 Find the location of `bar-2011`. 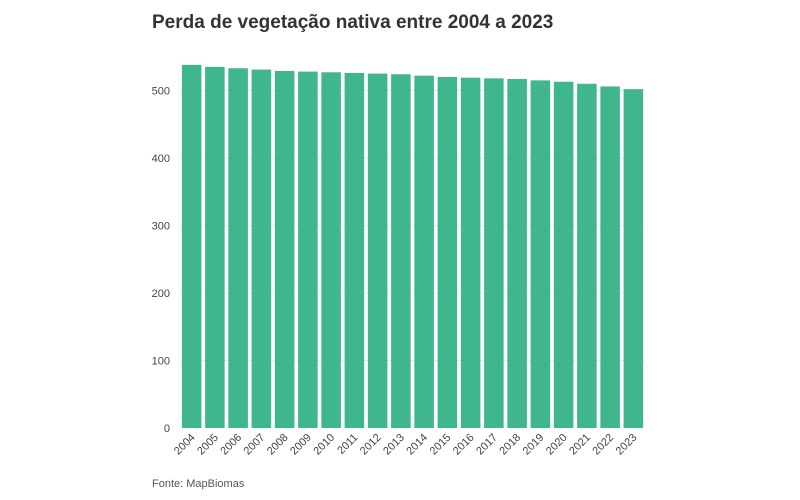

bar-2011 is located at coordinates (354, 250).